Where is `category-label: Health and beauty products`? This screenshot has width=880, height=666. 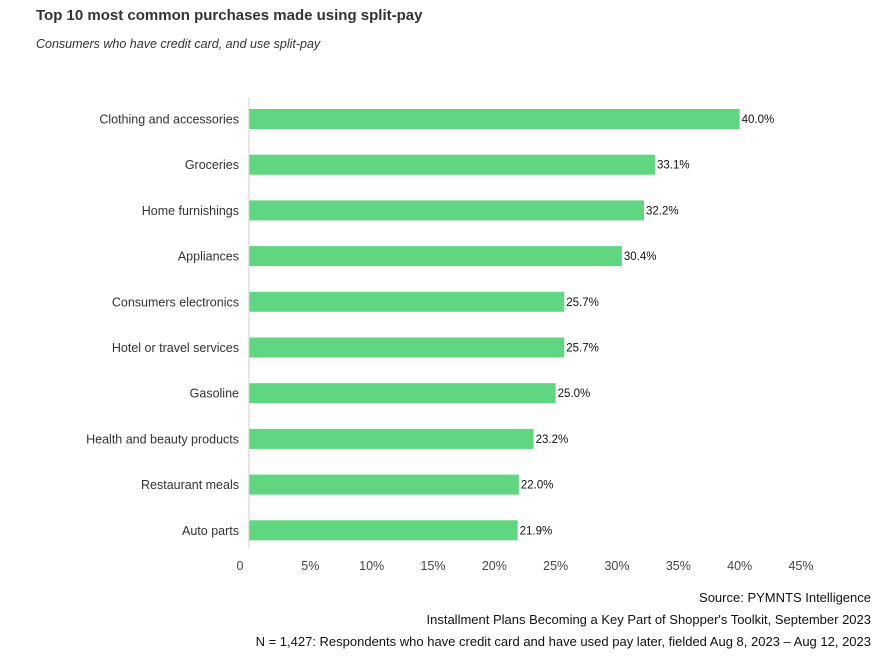 category-label: Health and beauty products is located at coordinates (162, 439).